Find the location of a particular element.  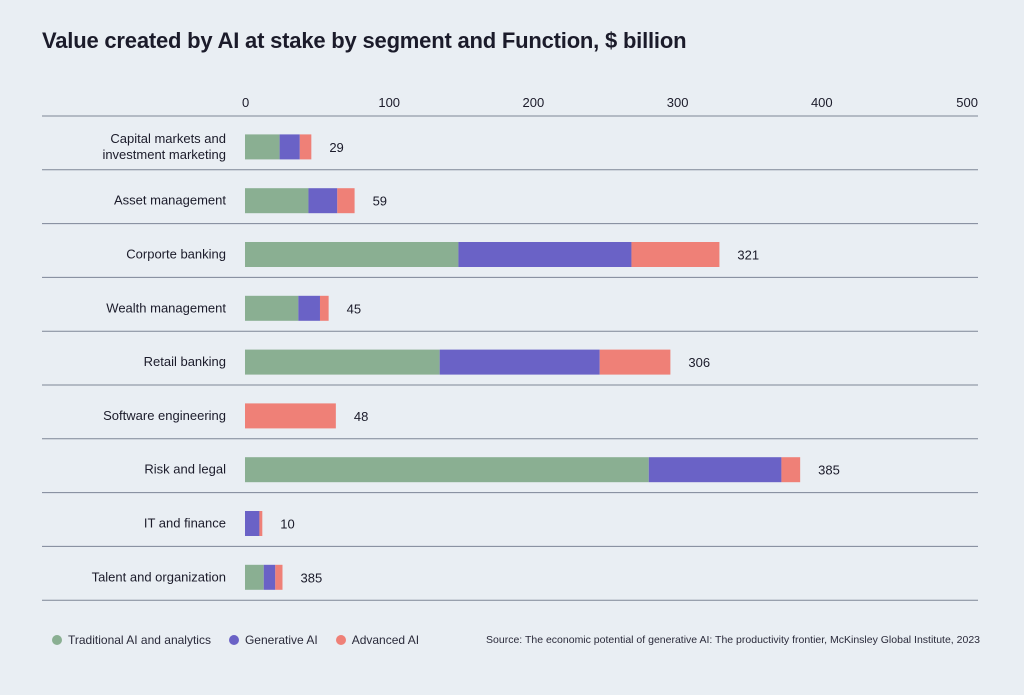

legend-swatch-generative is located at coordinates (233, 640).